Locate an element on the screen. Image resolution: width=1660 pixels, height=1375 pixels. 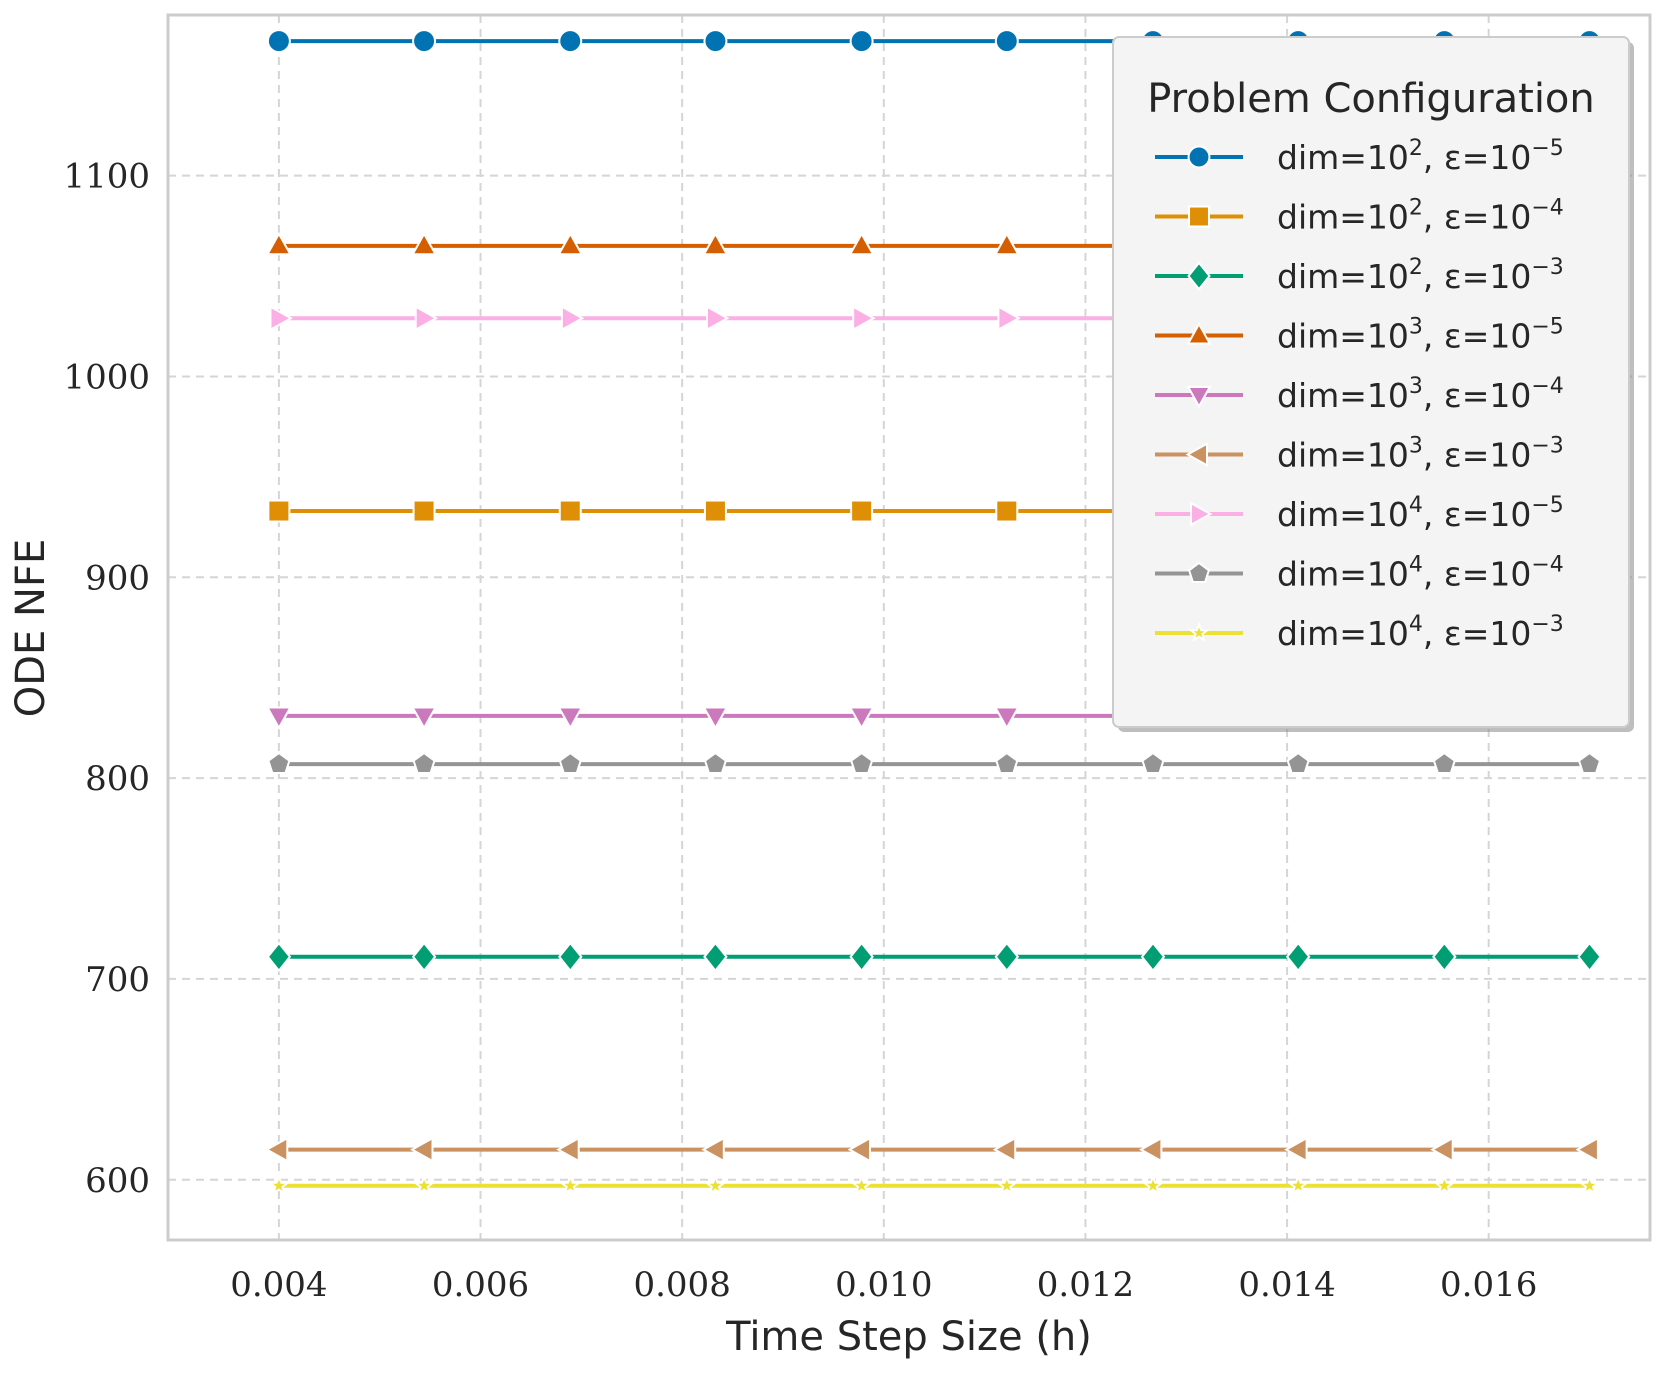
y-tick-label: 700 is located at coordinates (117, 980).